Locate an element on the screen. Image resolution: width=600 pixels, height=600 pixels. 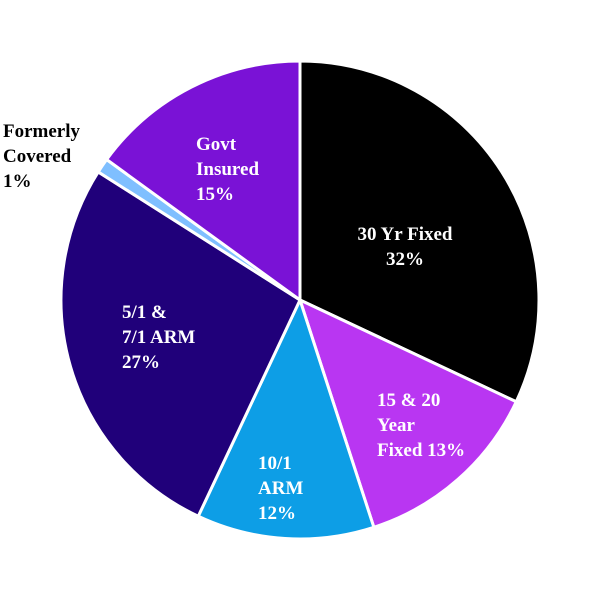
slice-label-line: Year is located at coordinates (396, 425).